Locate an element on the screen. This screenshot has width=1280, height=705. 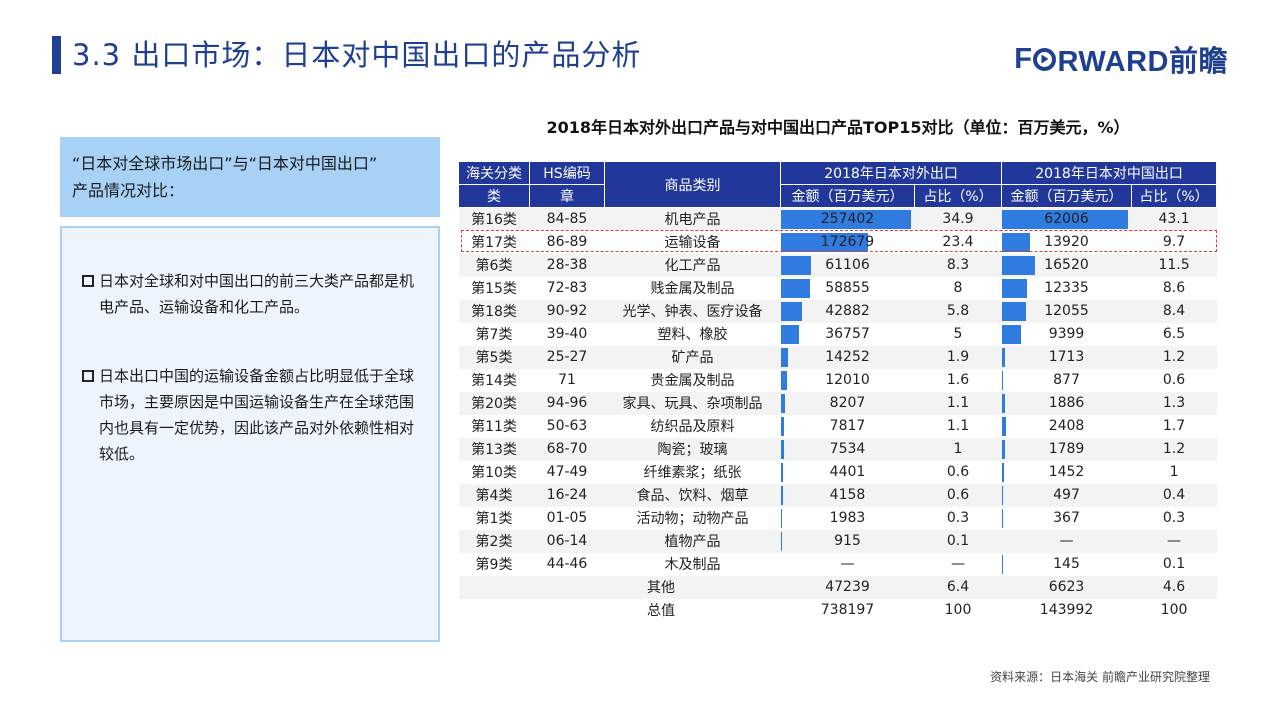
hs-code-cell: 44-46 is located at coordinates (567, 564).